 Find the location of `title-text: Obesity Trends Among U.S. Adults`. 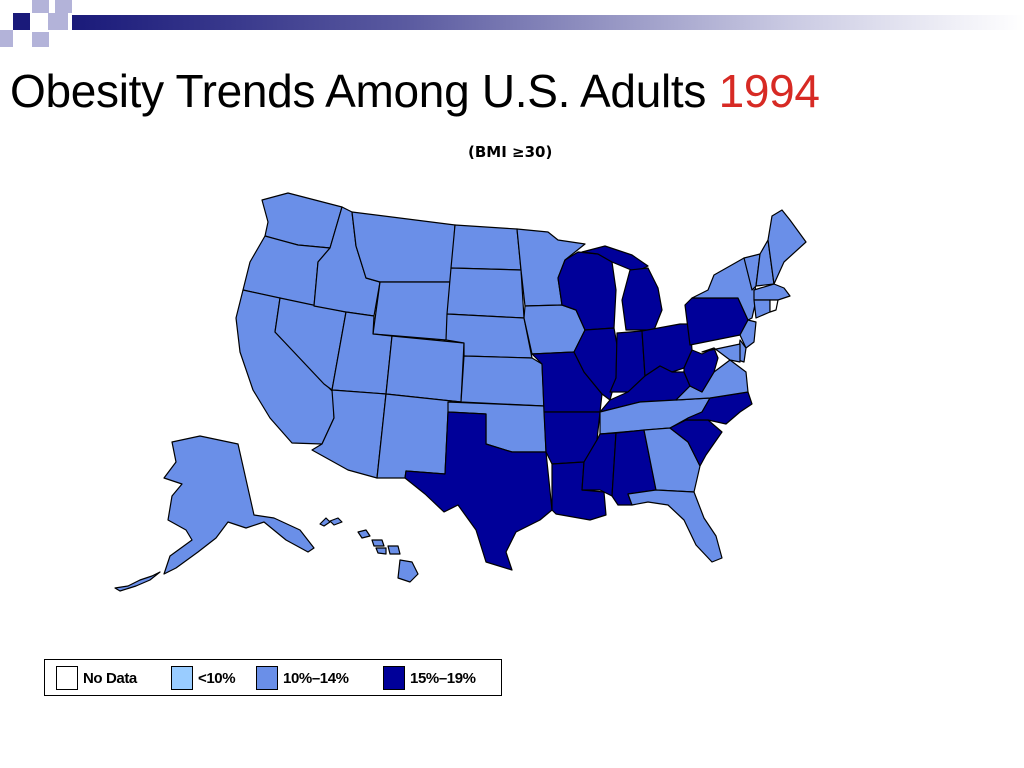

title-text: Obesity Trends Among U.S. Adults is located at coordinates (358, 91).